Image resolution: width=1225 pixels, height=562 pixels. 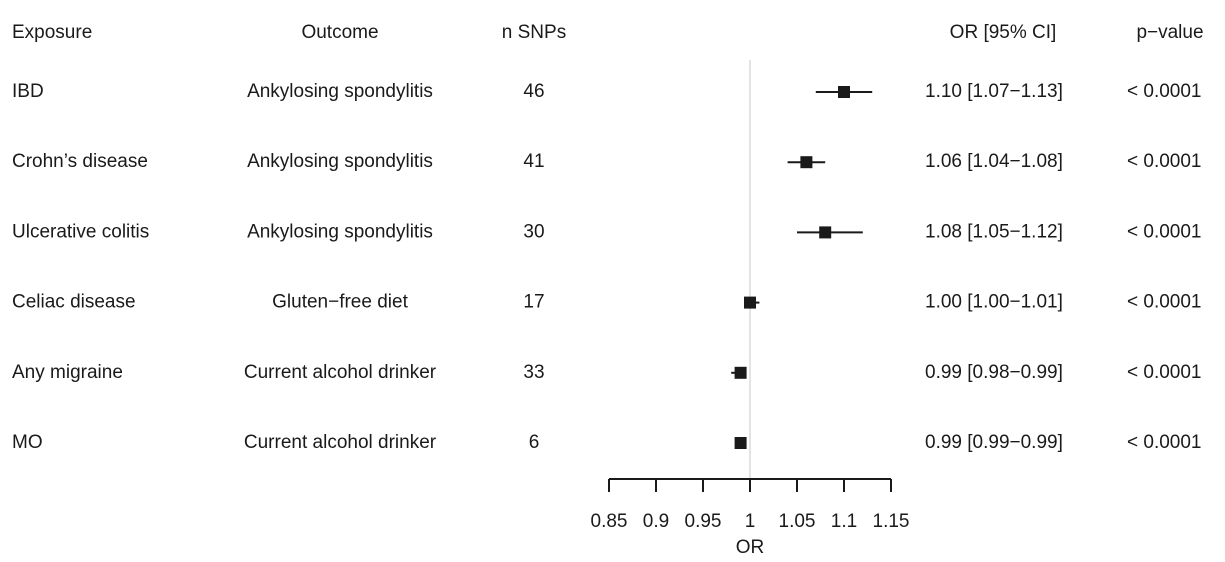 What do you see at coordinates (80, 161) in the screenshot?
I see `exposure: Crohn’s disease` at bounding box center [80, 161].